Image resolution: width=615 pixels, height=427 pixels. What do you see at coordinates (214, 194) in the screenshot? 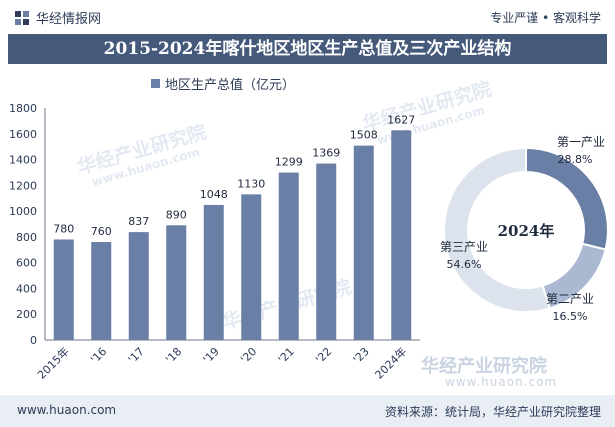
I see `data-label: 1048` at bounding box center [214, 194].